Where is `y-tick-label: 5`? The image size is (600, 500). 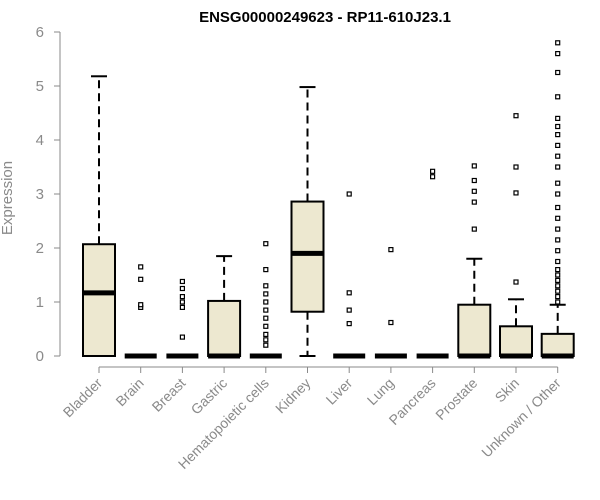 y-tick-label: 5 is located at coordinates (40, 86).